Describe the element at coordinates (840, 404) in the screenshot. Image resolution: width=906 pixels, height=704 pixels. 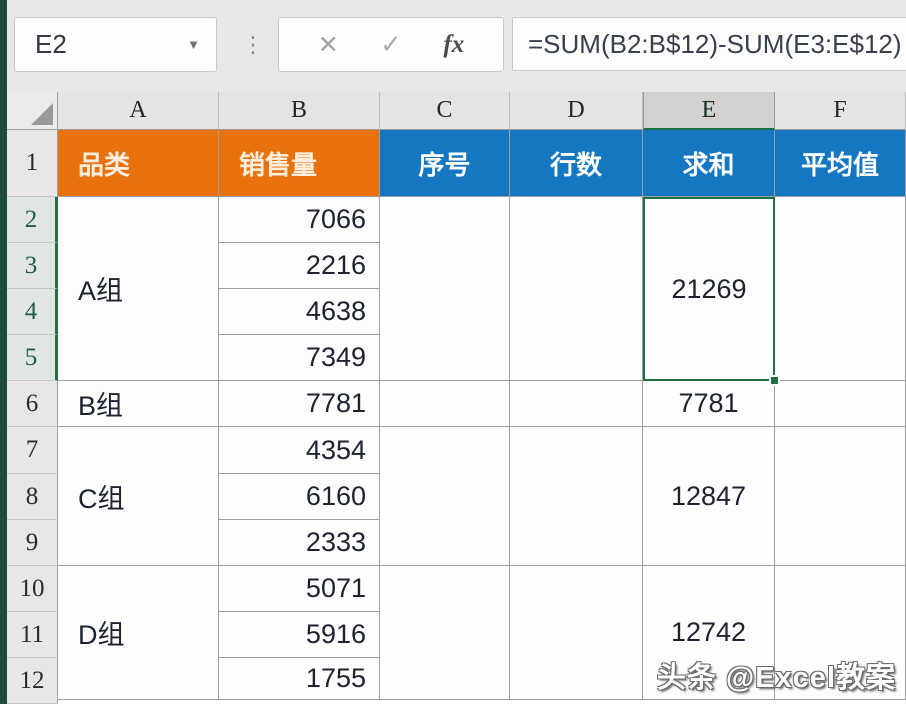
I see `cell-f6` at that location.